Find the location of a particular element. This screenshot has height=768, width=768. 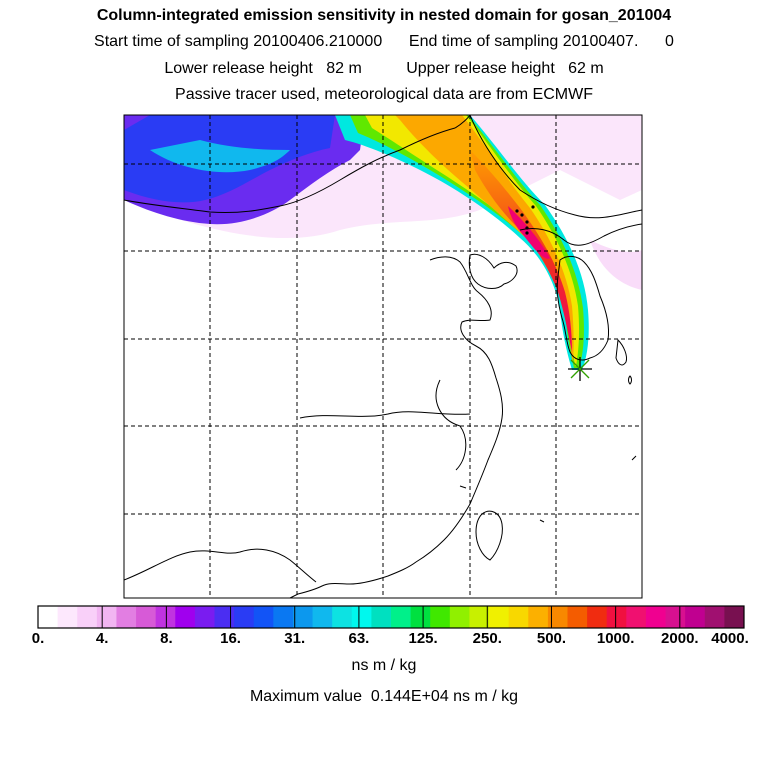

plume-max is located at coordinates (529, 232).